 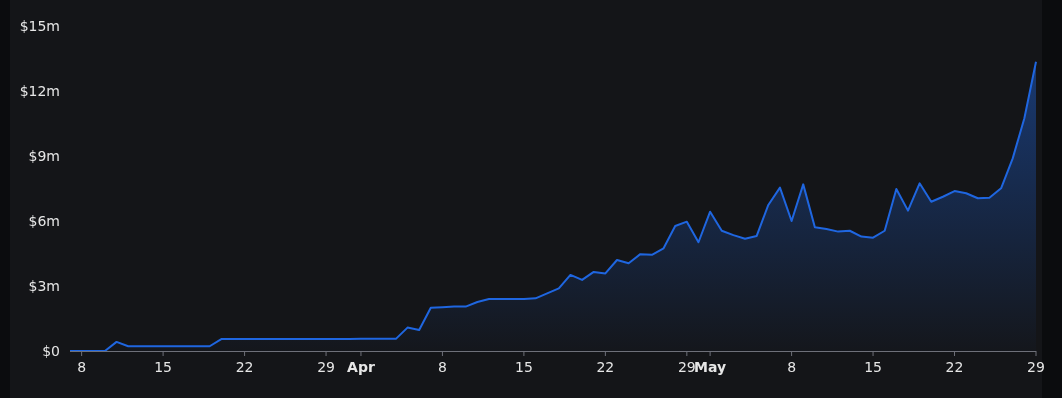 I want to click on y-tick-label: $15m, so click(x=39, y=26).